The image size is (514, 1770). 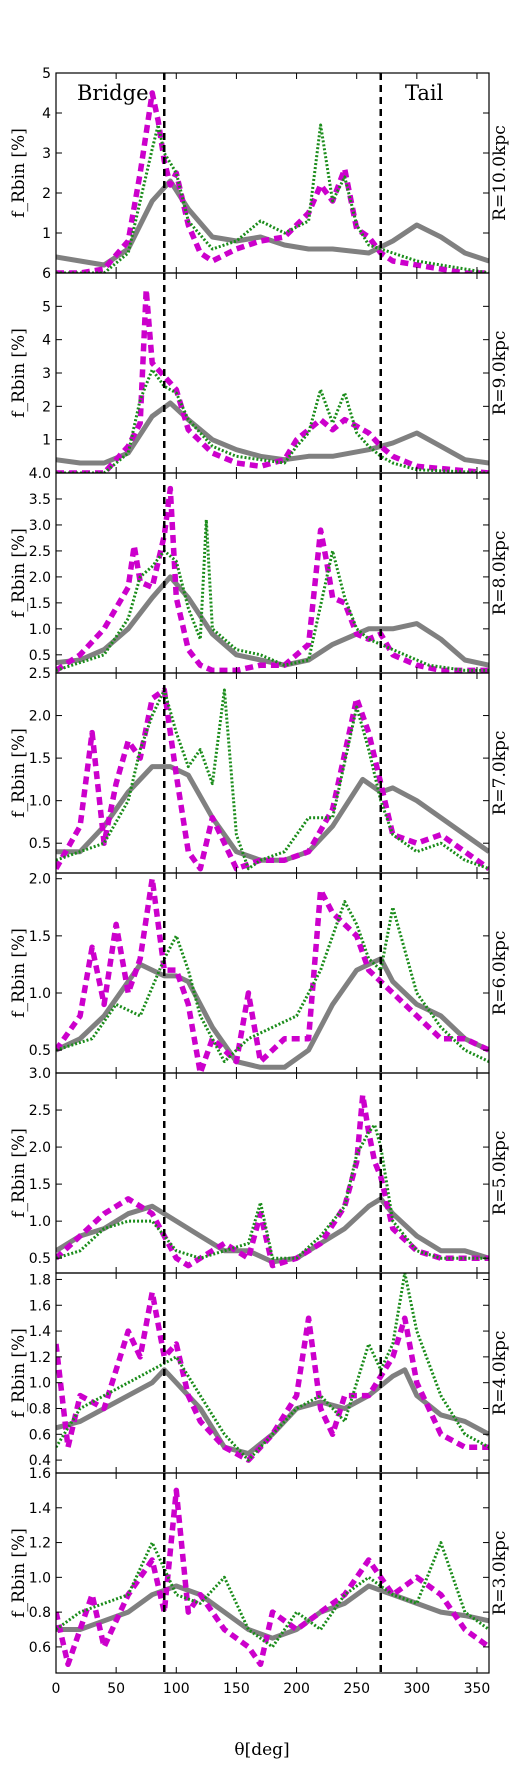 I want to click on radius-label: R=6.0kpc, so click(x=500, y=973).